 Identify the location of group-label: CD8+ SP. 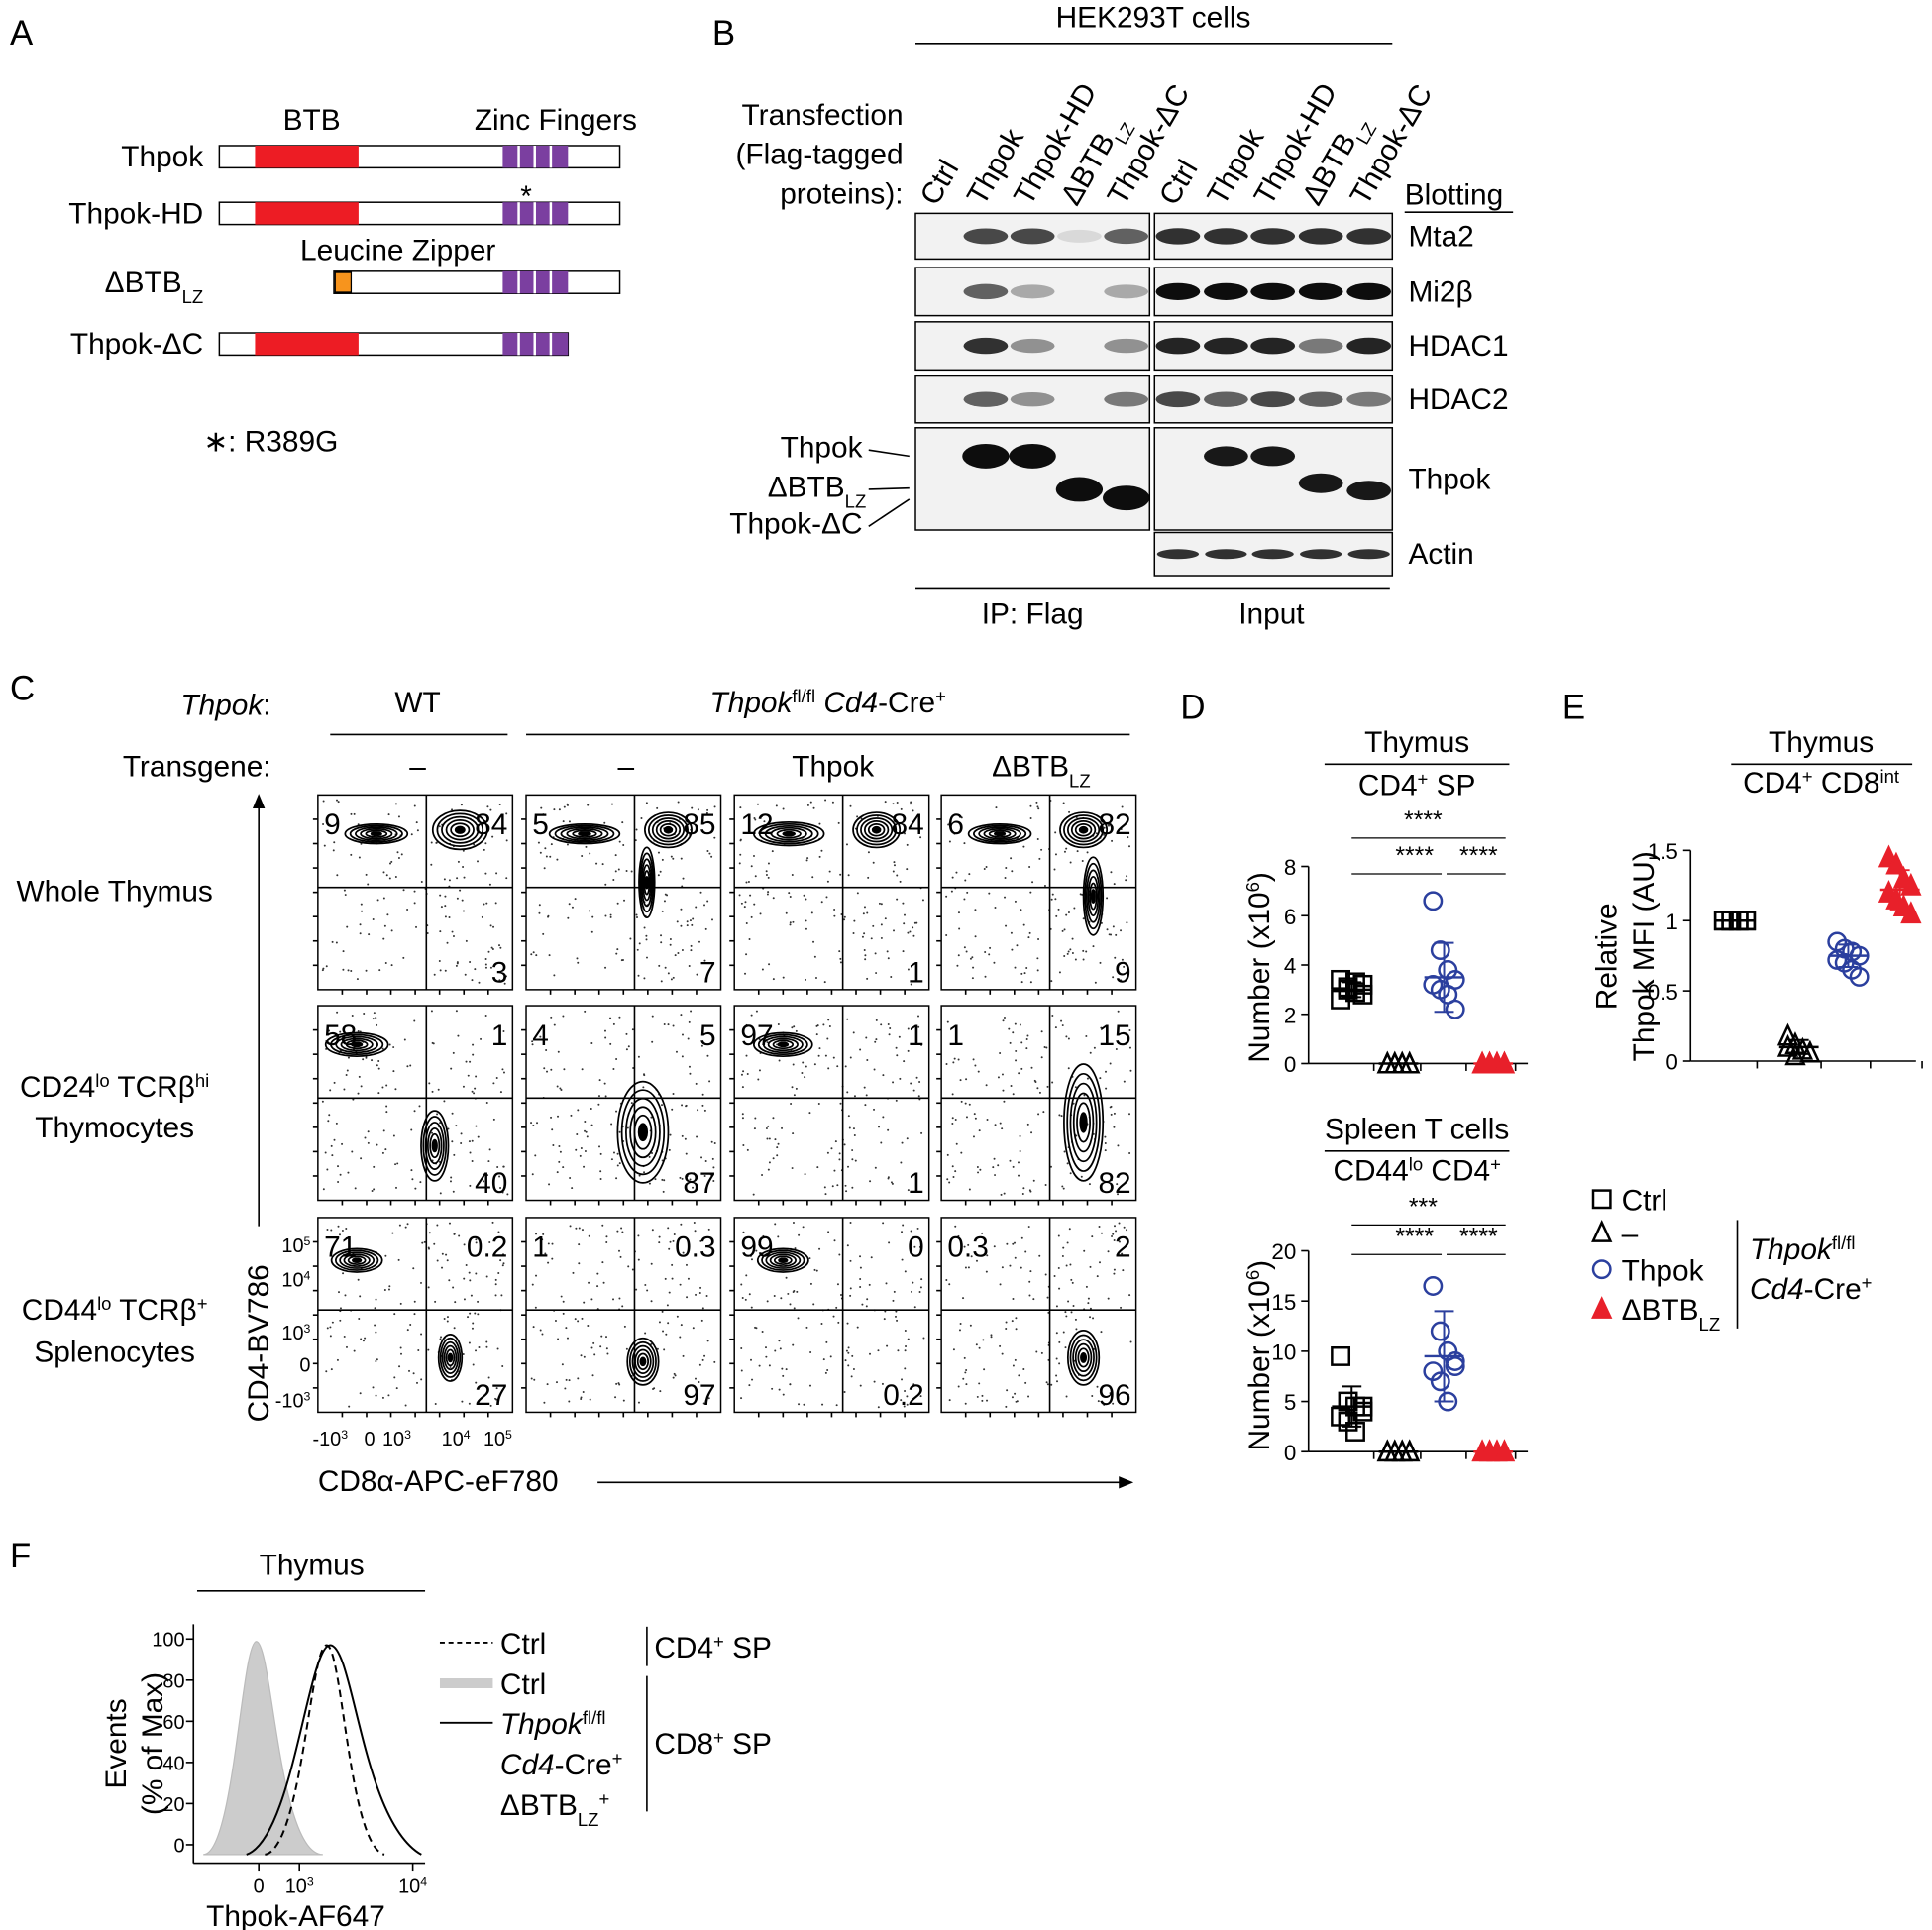
(713, 1743).